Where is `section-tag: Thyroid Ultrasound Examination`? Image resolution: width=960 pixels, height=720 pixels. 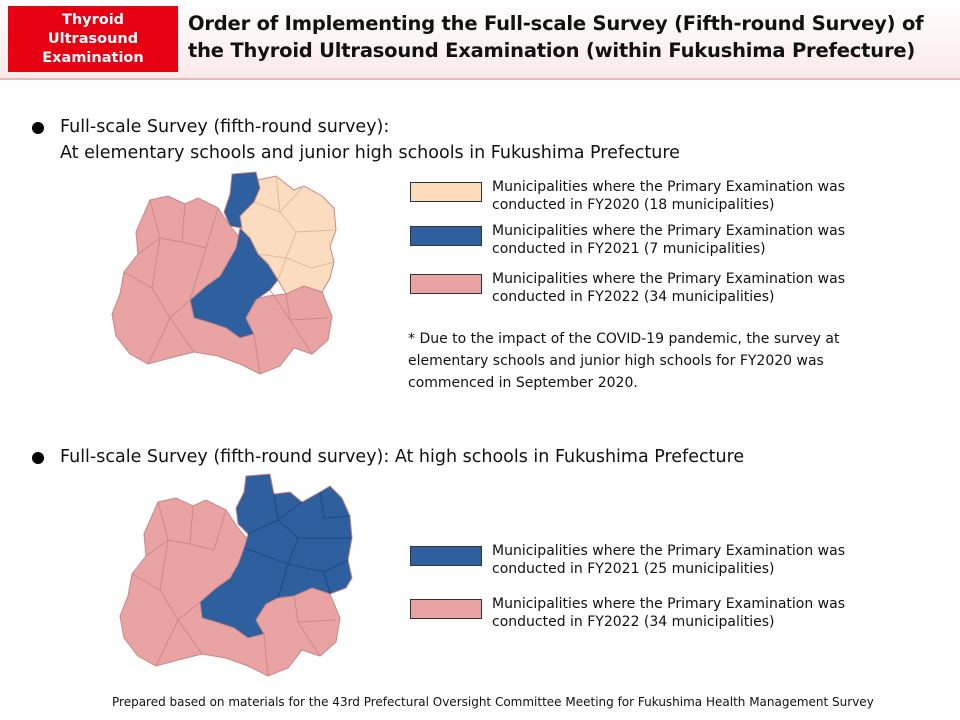
section-tag: Thyroid Ultrasound Examination is located at coordinates (93, 39).